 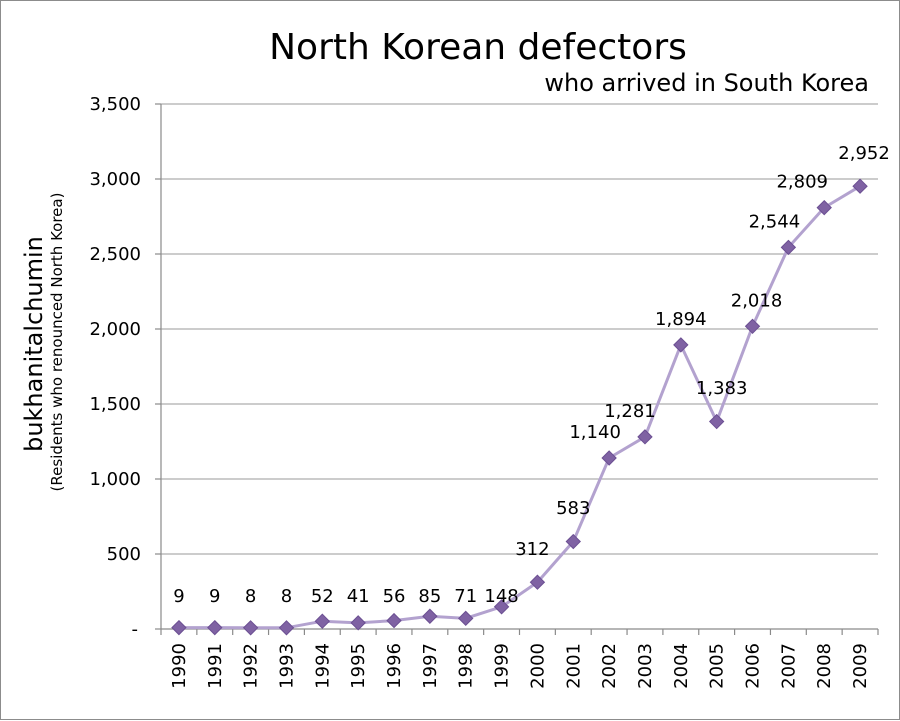 What do you see at coordinates (802, 182) in the screenshot?
I see `data-label: 2,809` at bounding box center [802, 182].